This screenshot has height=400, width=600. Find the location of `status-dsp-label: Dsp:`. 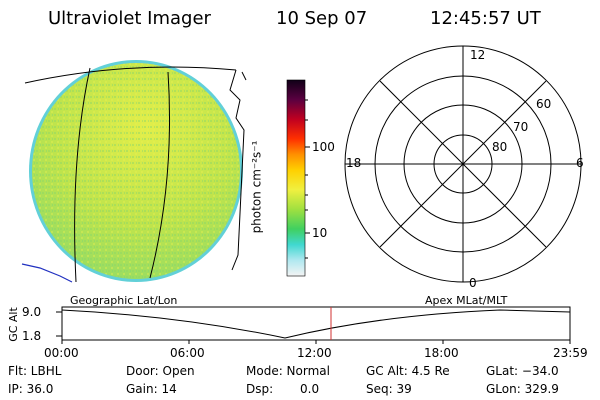

status-dsp-label: Dsp: is located at coordinates (260, 389).